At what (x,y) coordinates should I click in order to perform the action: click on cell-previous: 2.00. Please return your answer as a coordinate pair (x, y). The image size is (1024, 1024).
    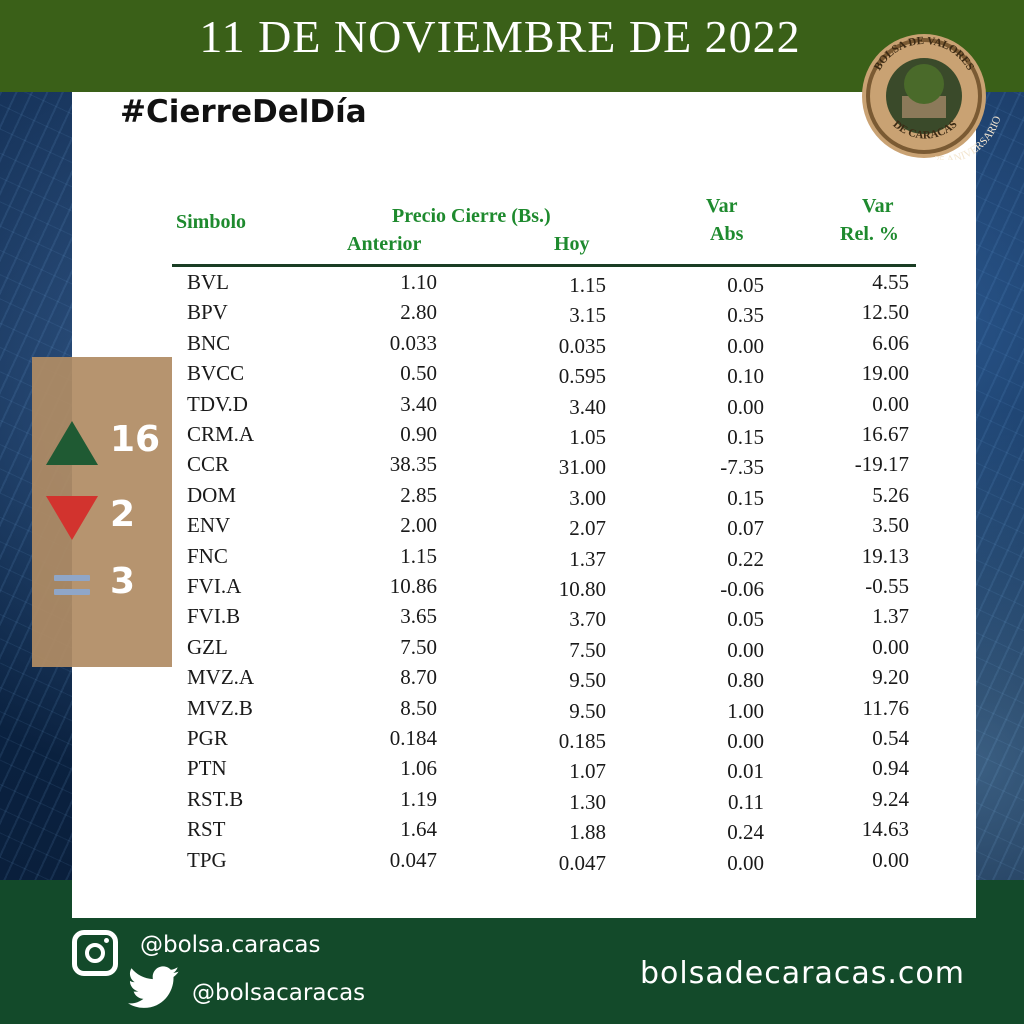
    Looking at the image, I should click on (418, 525).